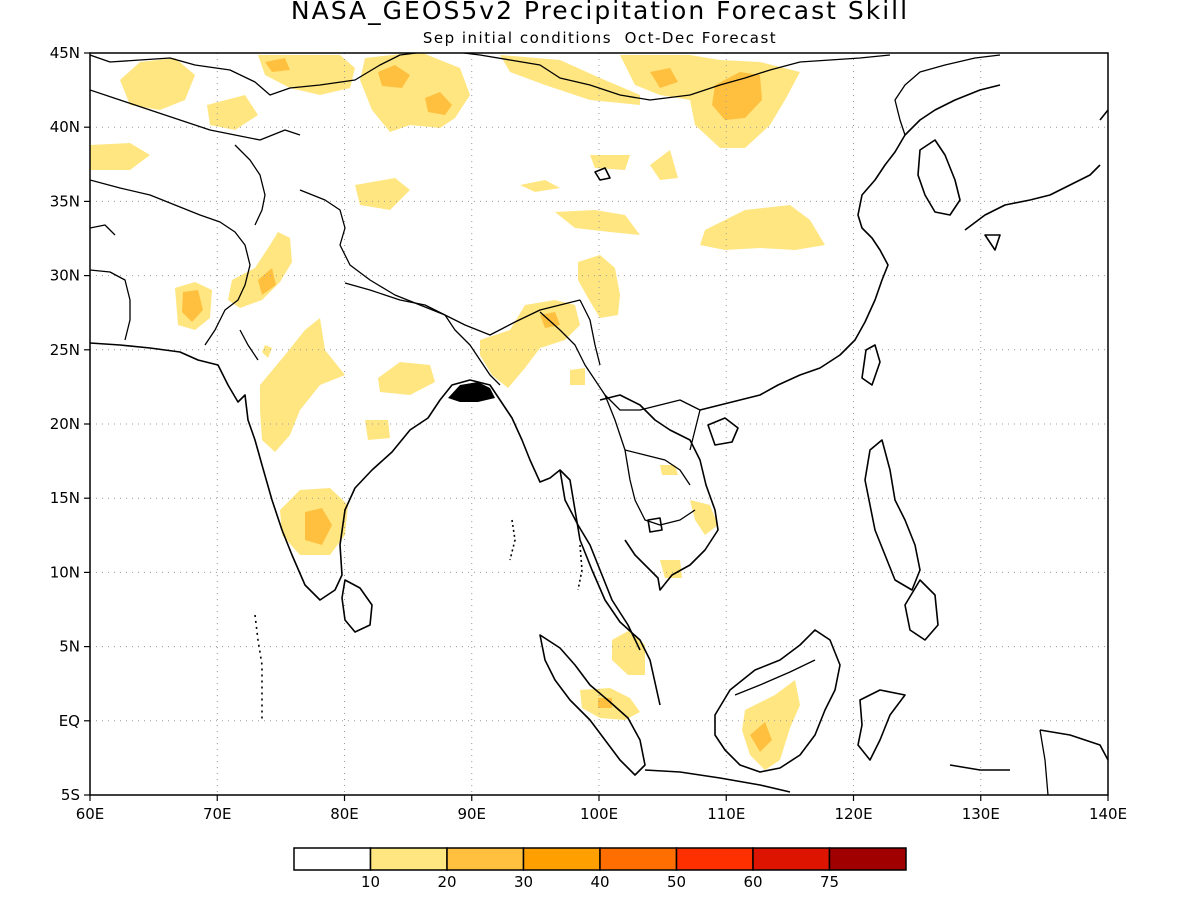  Describe the element at coordinates (65, 53) in the screenshot. I see `y-tick-label: 45N` at that location.